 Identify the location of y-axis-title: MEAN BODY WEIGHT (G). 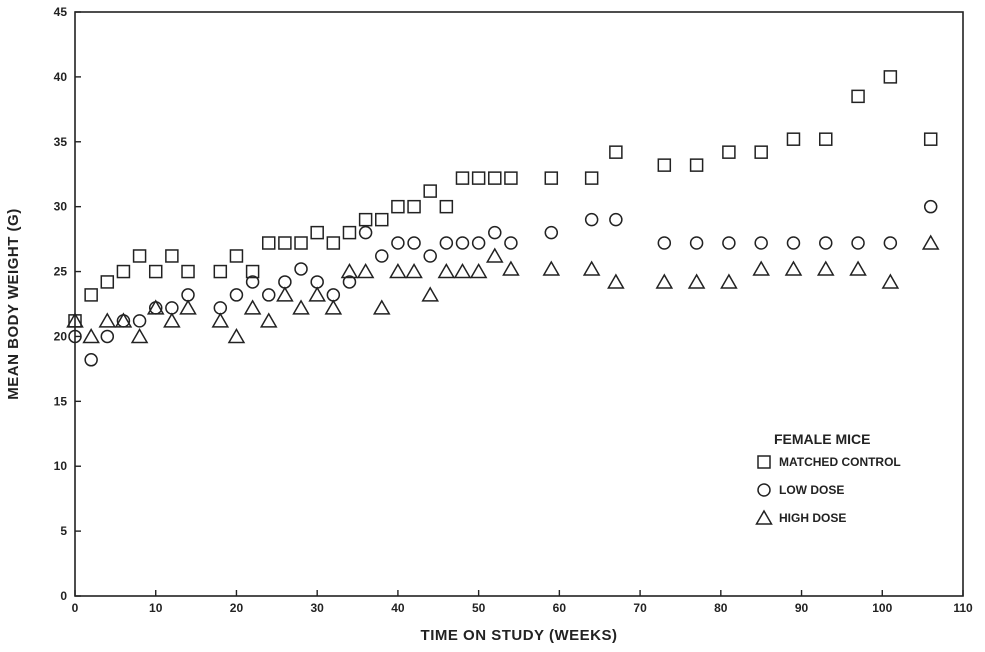
(13, 303).